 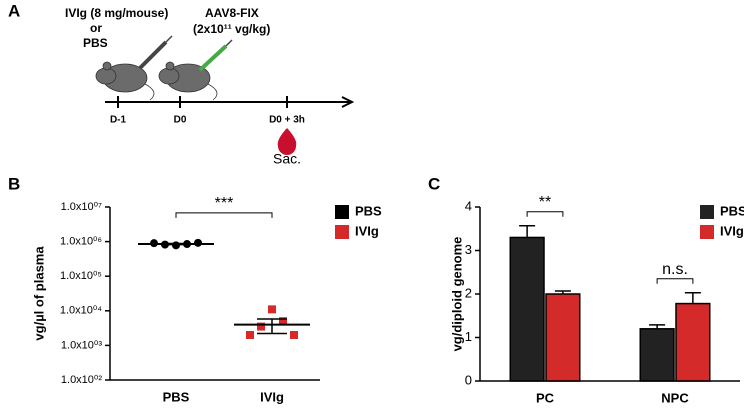 I want to click on significance-label: **, so click(x=545, y=202).